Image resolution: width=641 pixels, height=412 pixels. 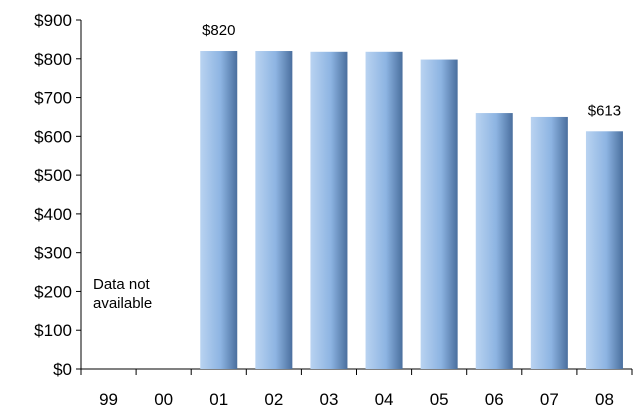 What do you see at coordinates (218, 30) in the screenshot?
I see `data-label-01: $820` at bounding box center [218, 30].